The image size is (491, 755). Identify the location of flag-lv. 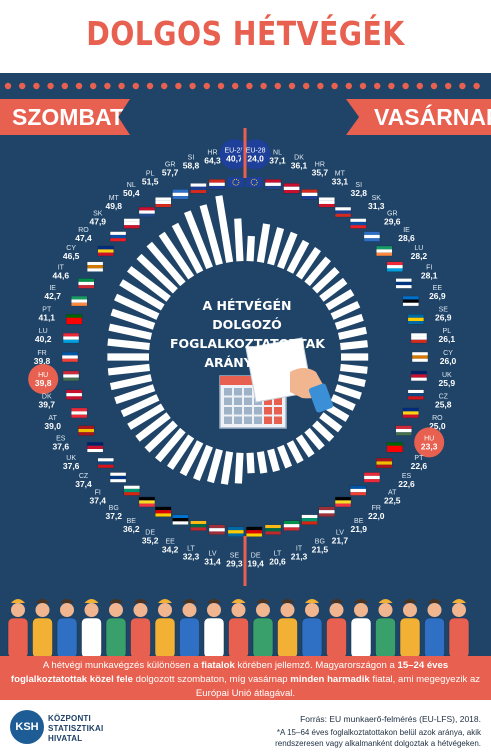
(217, 529).